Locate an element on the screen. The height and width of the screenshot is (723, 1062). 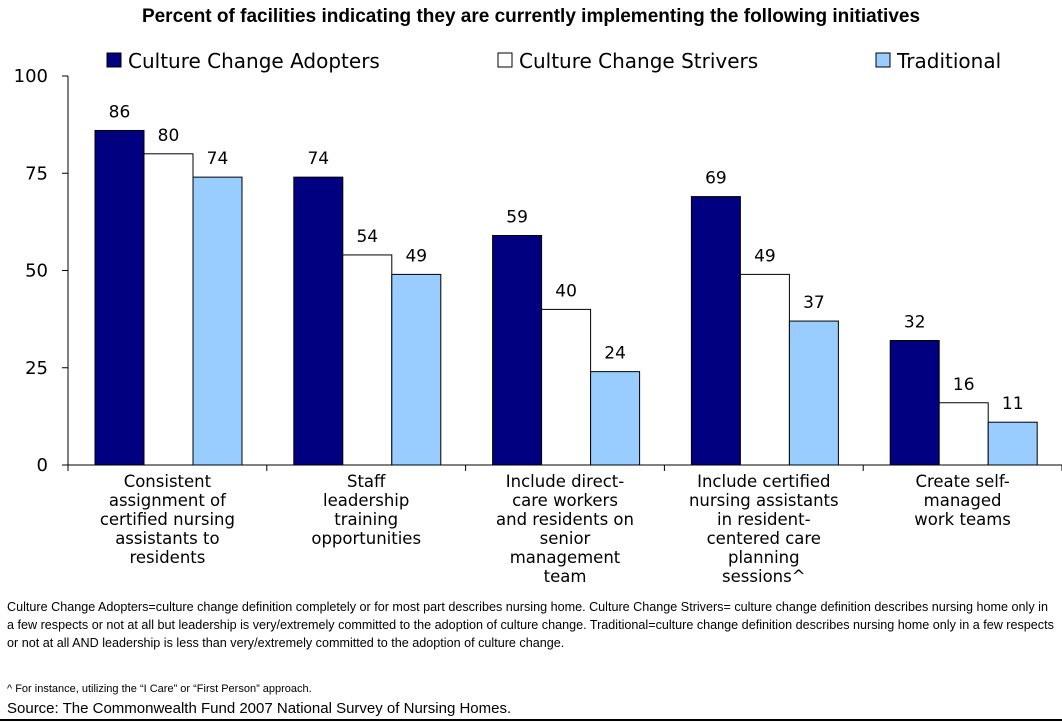
data-label: 24 is located at coordinates (615, 354).